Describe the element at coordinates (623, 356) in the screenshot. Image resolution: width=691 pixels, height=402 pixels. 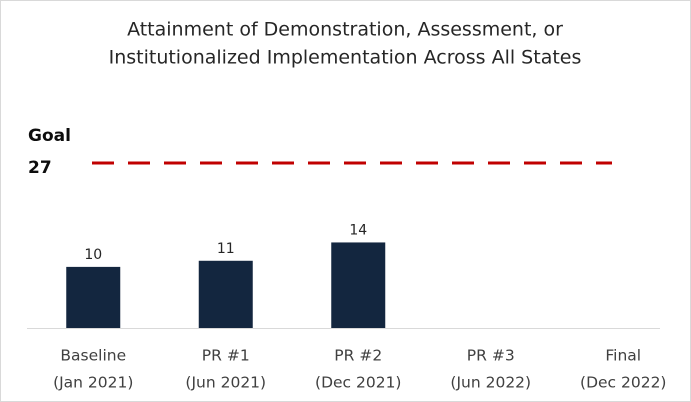
I see `x-tick-label: Final` at that location.